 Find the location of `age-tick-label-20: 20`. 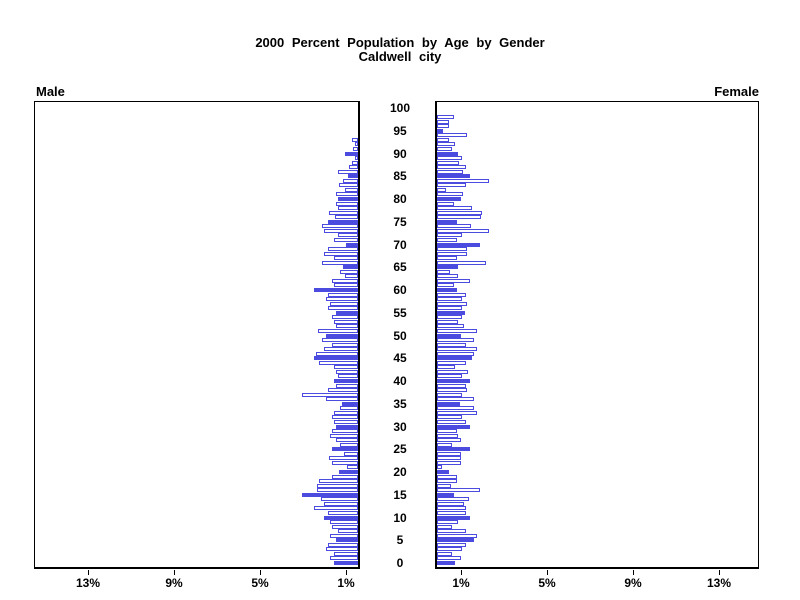

age-tick-label-20: 20 is located at coordinates (400, 472).